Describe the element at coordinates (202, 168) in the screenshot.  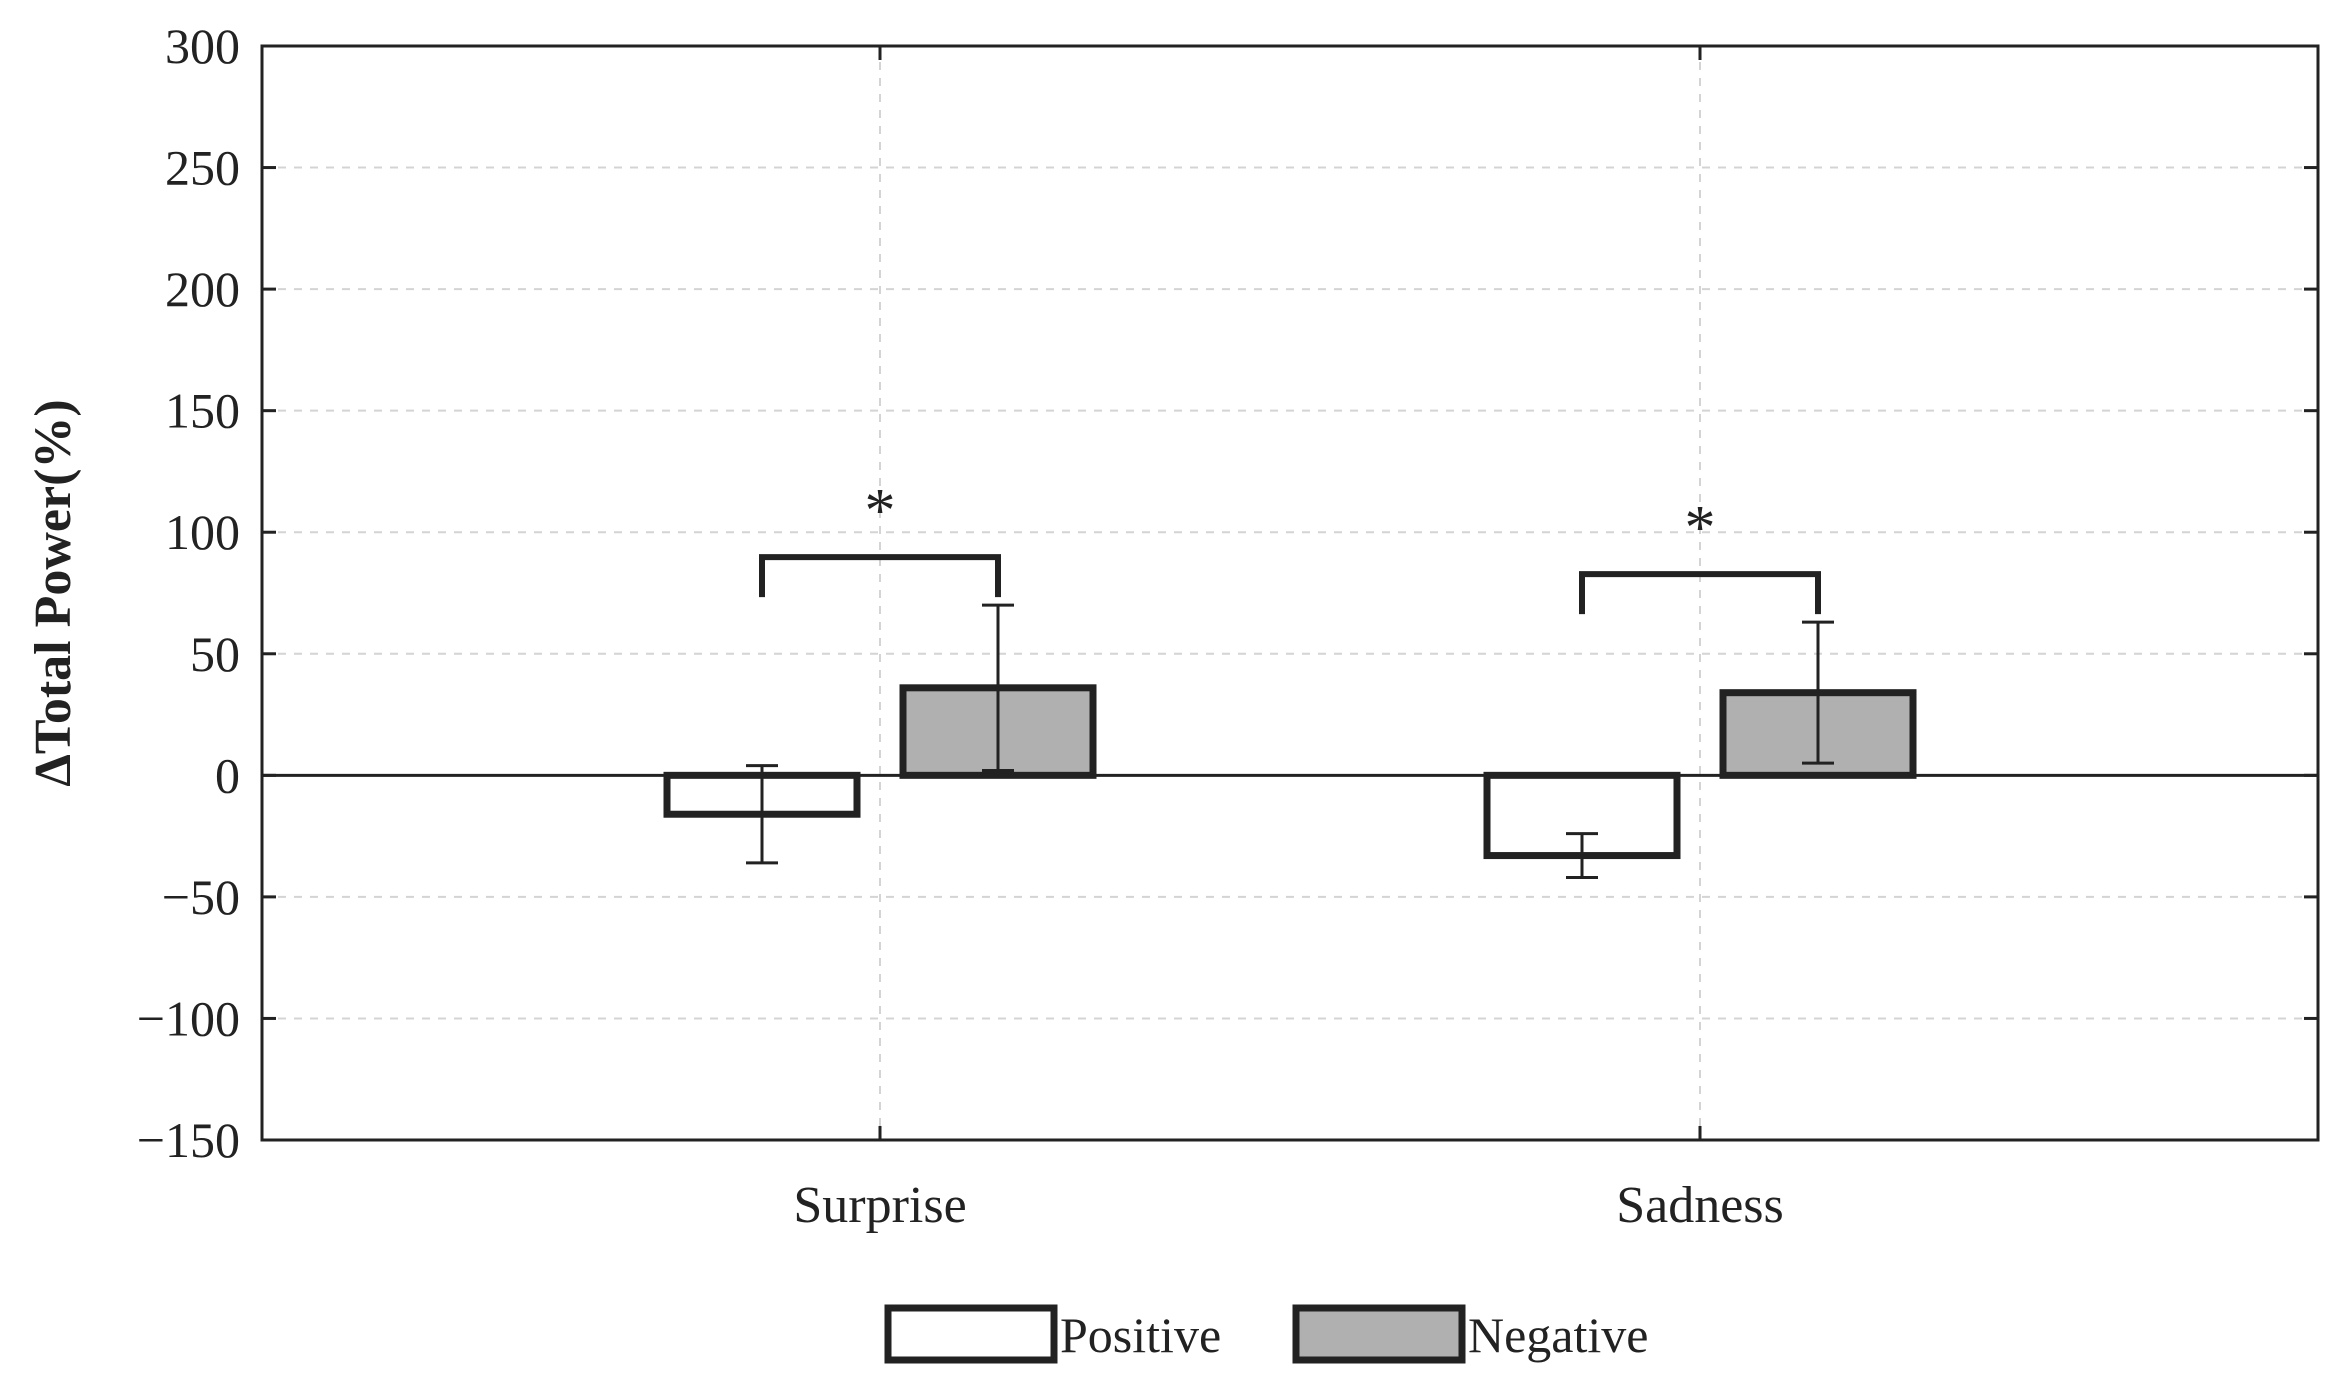
I see `y-tick-label: 250` at that location.